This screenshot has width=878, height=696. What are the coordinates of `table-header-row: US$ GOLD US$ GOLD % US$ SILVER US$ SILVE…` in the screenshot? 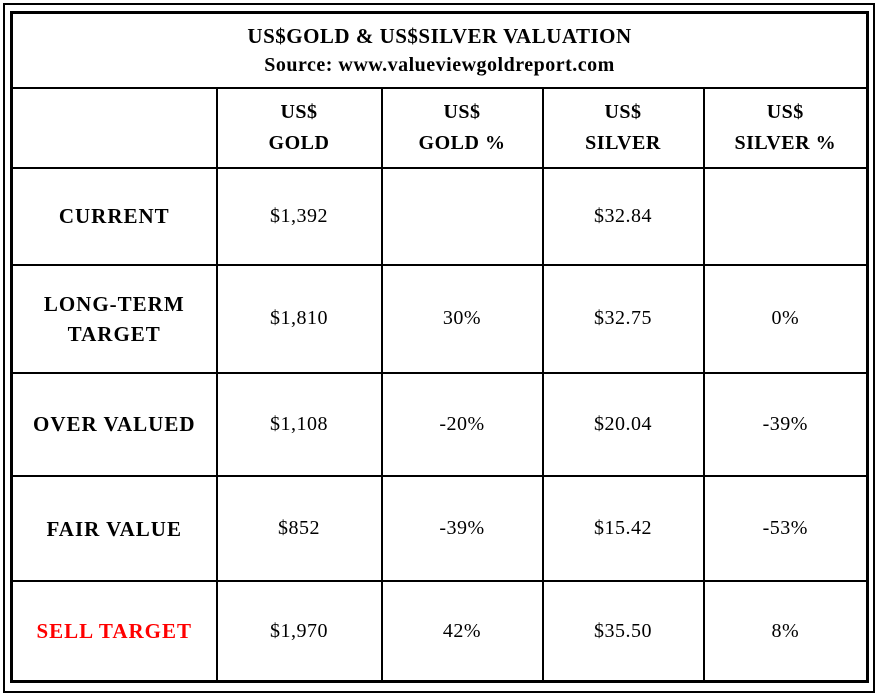 It's located at (439, 127).